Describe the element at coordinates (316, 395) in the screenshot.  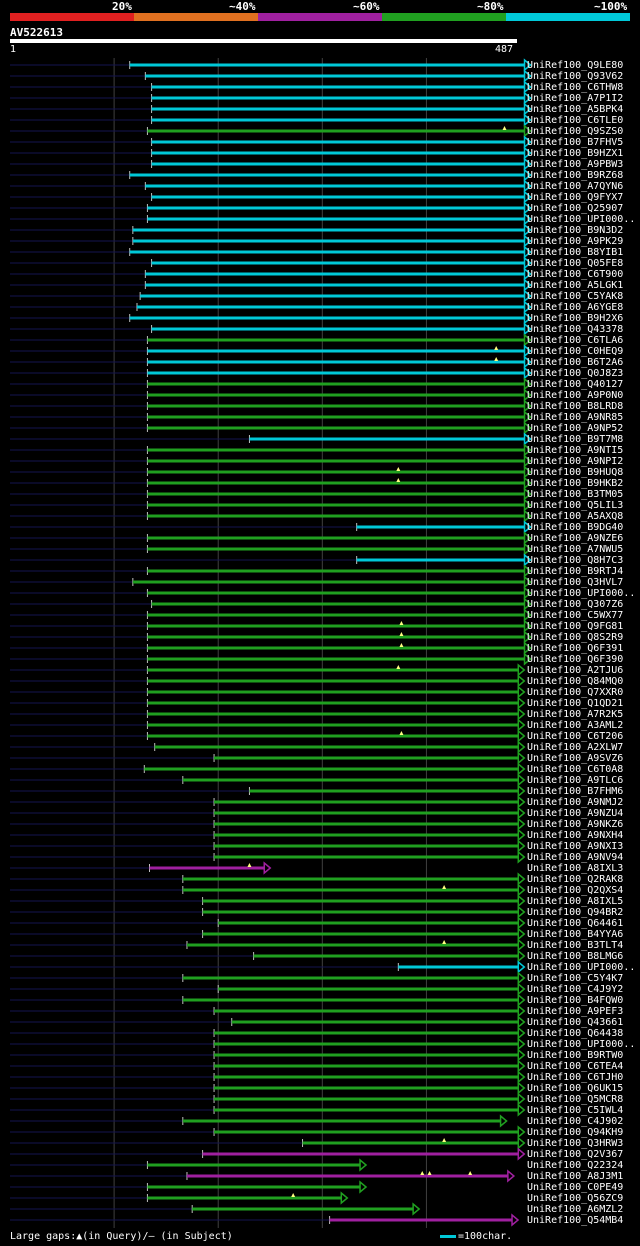
I see `hit-row: UniRef100_A9P0N0` at that location.